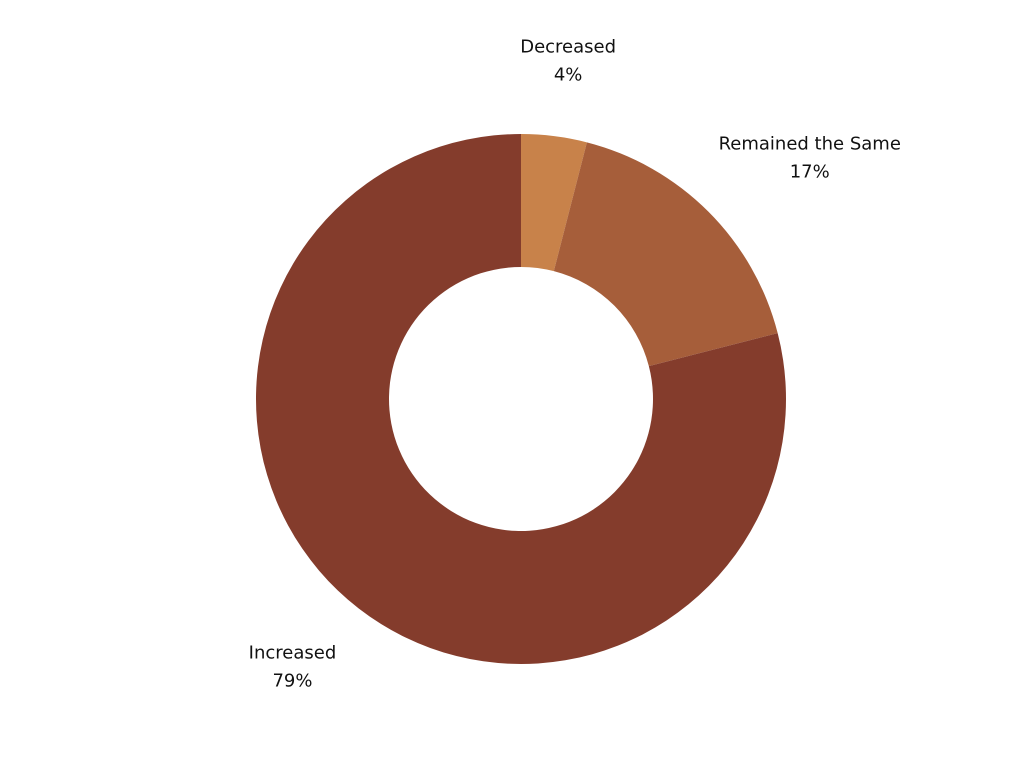  What do you see at coordinates (810, 144) in the screenshot?
I see `slice-label: Remained the Same` at bounding box center [810, 144].